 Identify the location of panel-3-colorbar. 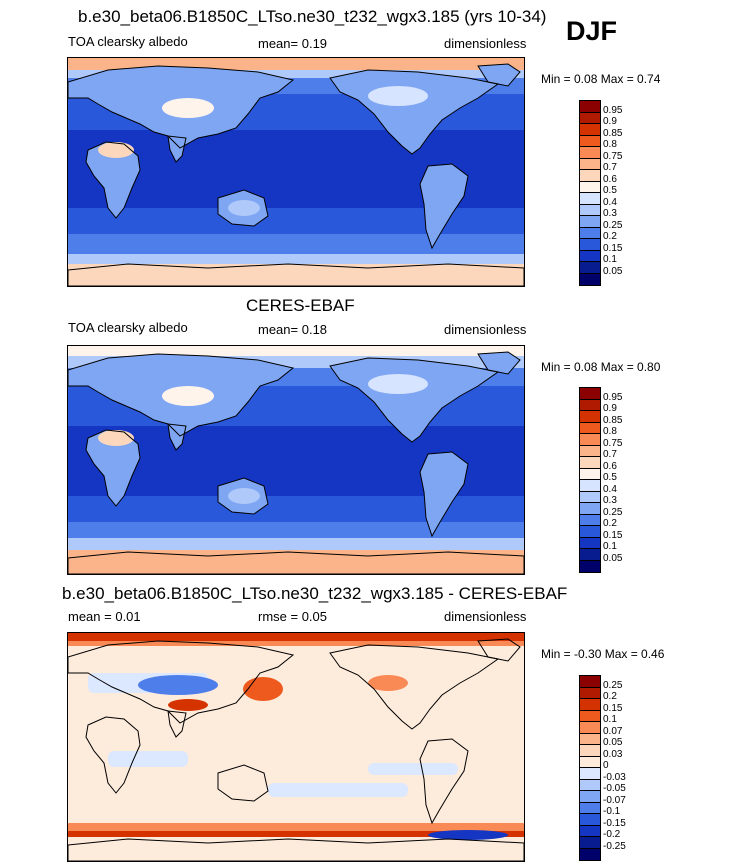
(590, 768).